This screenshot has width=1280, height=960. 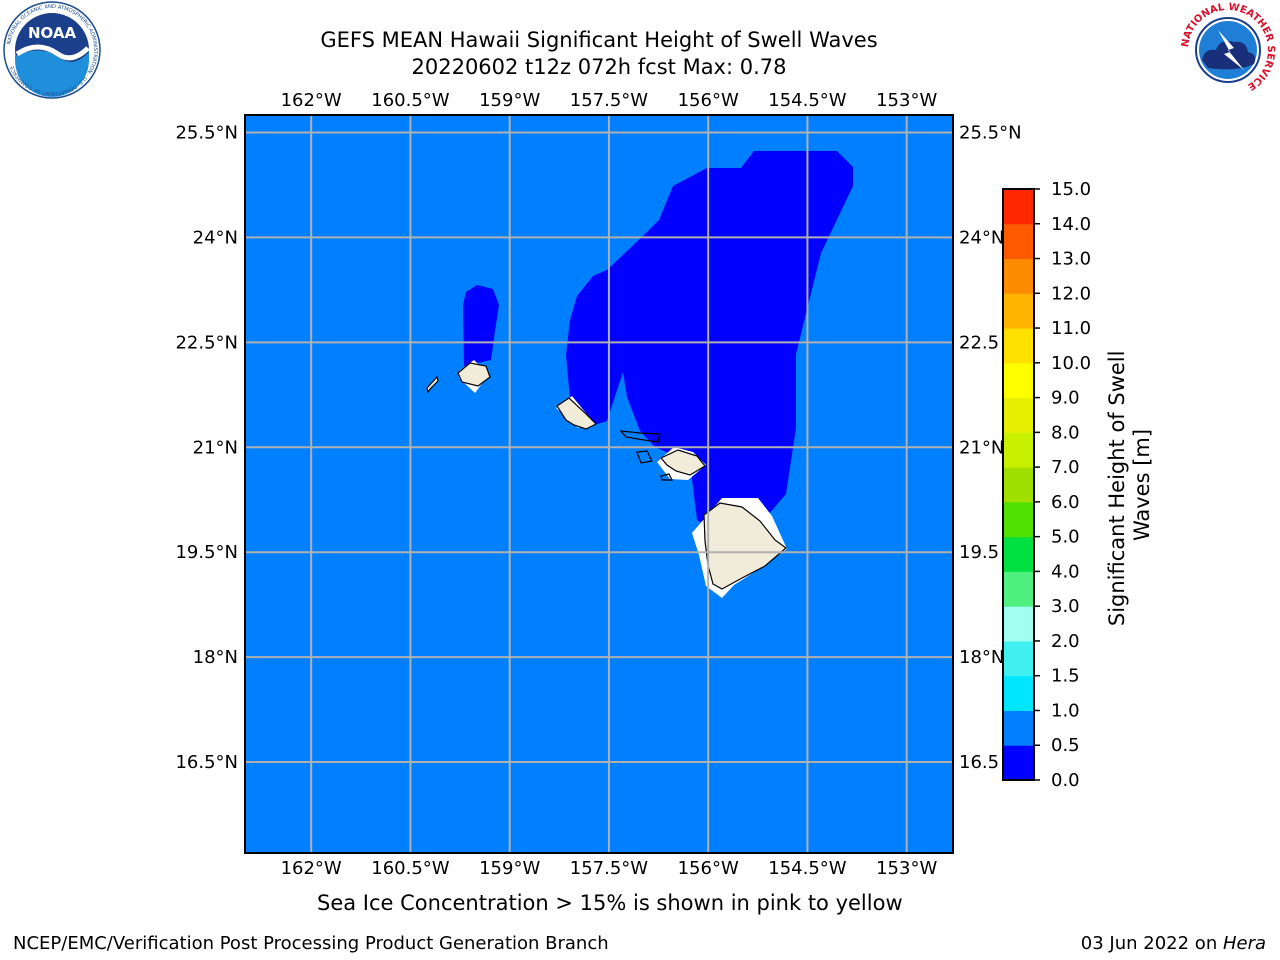 I want to click on colorbar-tick-label: 15.0, so click(x=1071, y=189).